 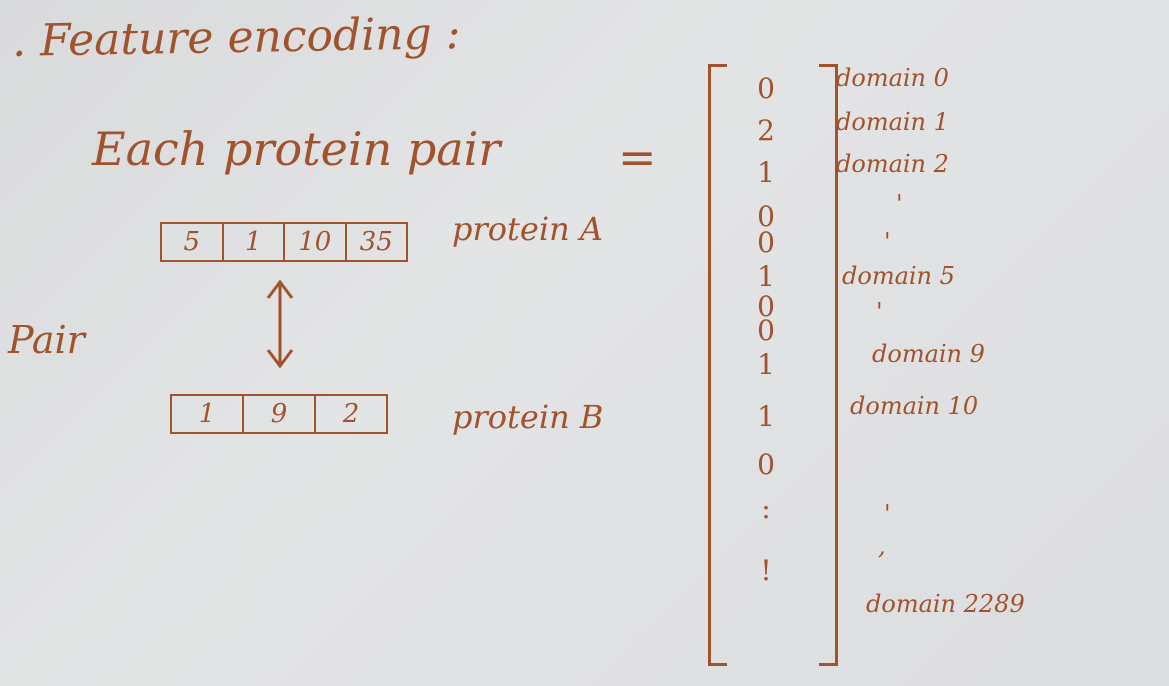 What do you see at coordinates (717, 365) in the screenshot?
I see `left-bracket` at bounding box center [717, 365].